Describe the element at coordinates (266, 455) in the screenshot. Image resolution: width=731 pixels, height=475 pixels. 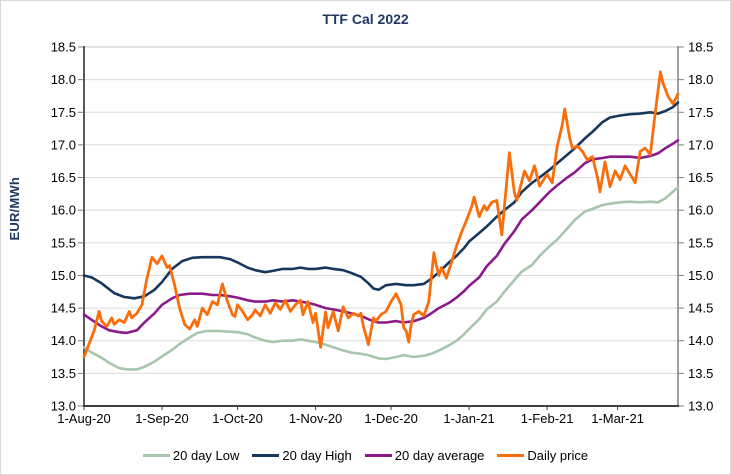
I see `legend-line-20-day-high` at that location.